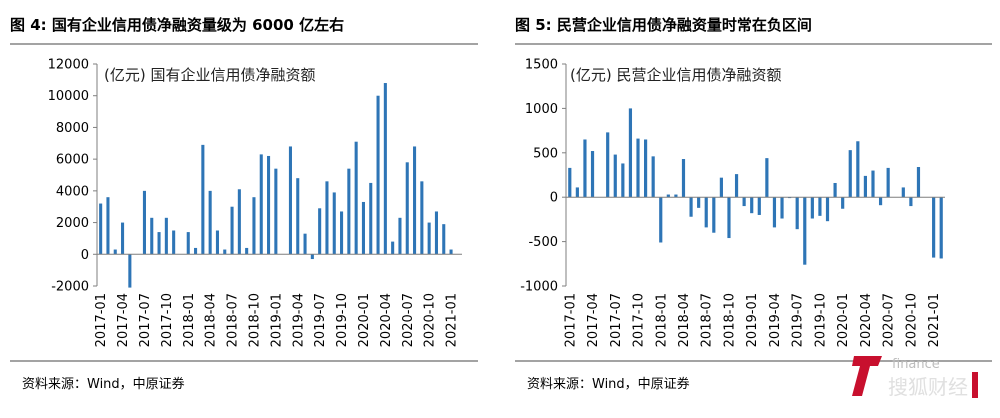  What do you see at coordinates (386, 320) in the screenshot?
I see `x-tick-label: 2020-04` at bounding box center [386, 320].